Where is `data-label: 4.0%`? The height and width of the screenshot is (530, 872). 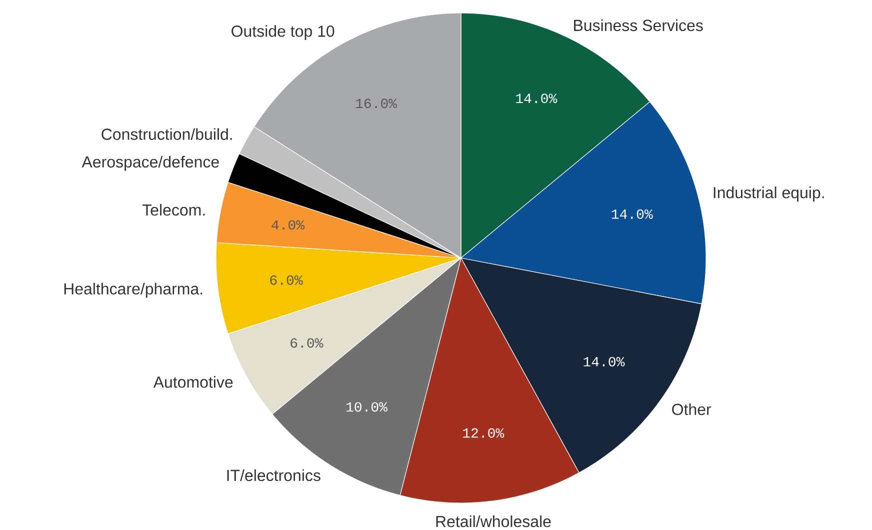
data-label: 4.0% is located at coordinates (288, 225).